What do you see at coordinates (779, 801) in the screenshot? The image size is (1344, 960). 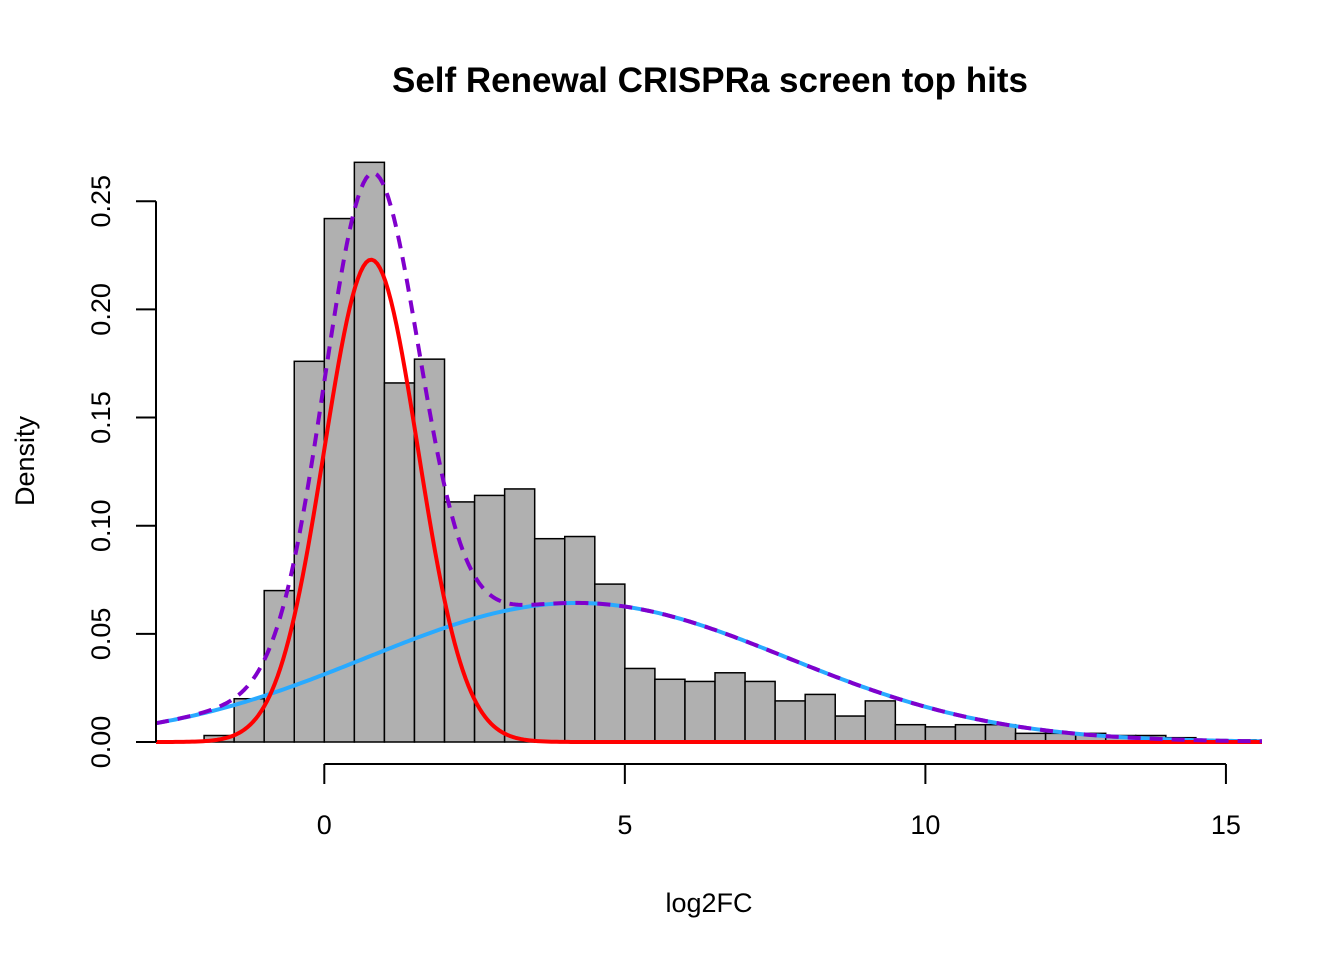 I see `x-axis: 0 5 10 15` at bounding box center [779, 801].